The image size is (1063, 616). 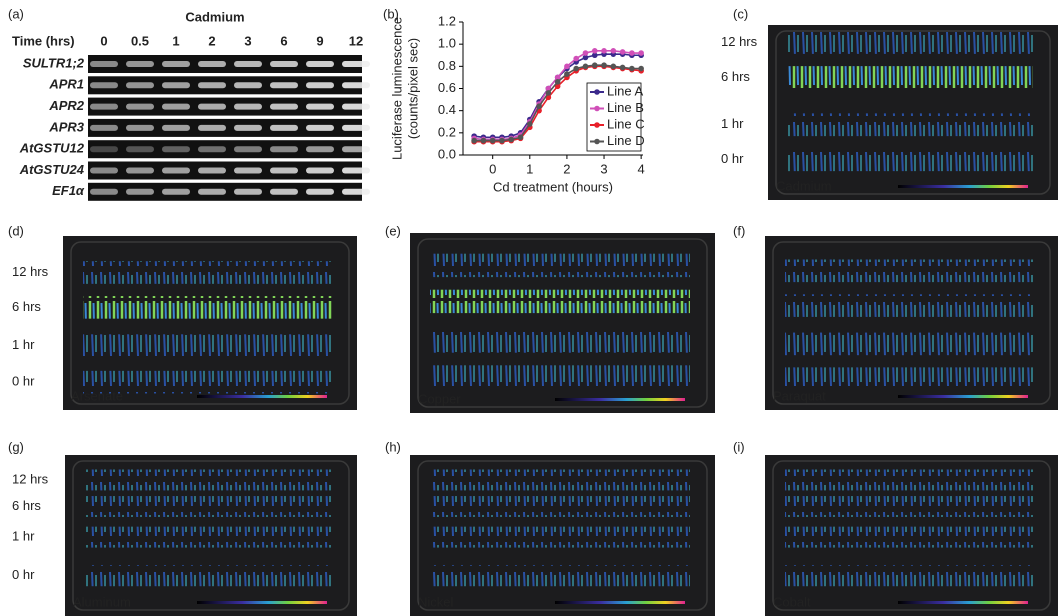 I want to click on gene-name: APR3, so click(x=66, y=126).